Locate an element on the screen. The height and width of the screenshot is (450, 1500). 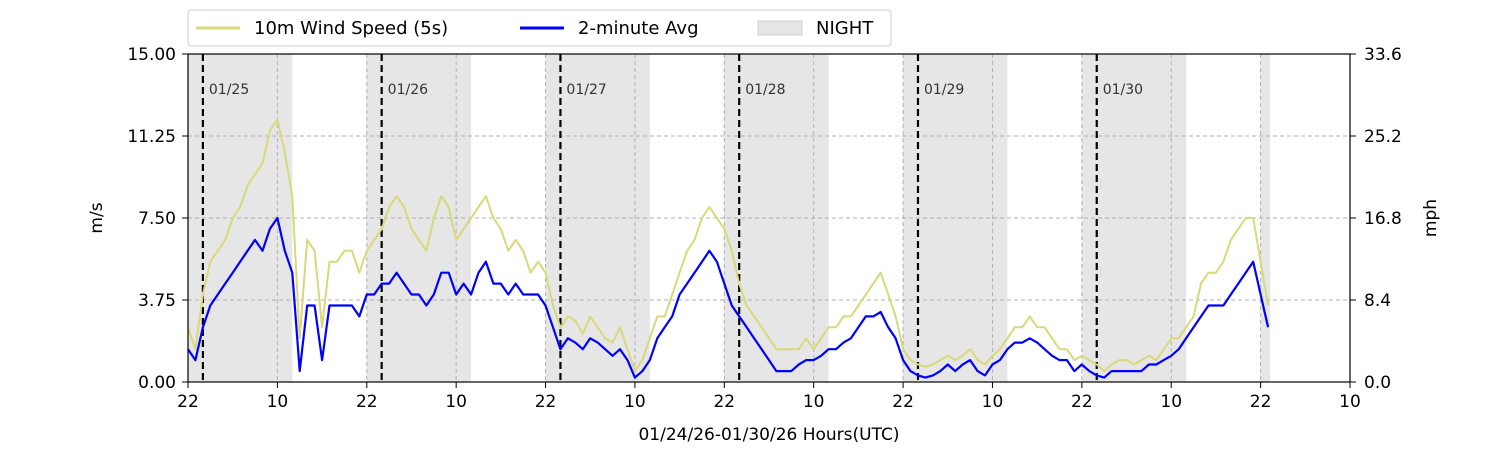
legend-label-1: 2-minute Avg is located at coordinates (638, 28).